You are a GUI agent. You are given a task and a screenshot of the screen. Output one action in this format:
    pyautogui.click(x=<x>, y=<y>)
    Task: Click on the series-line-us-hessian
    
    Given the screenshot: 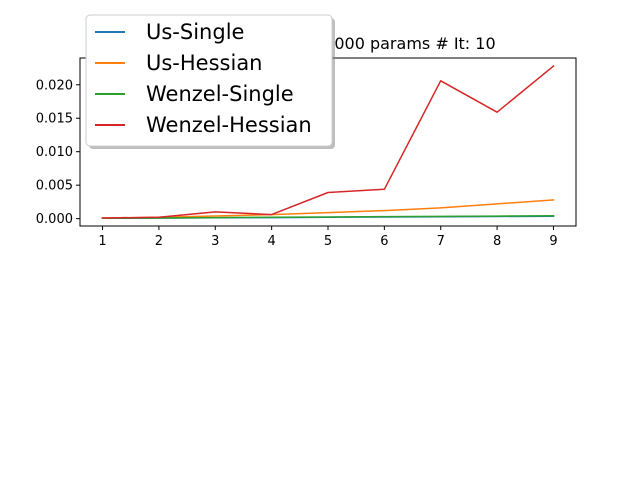 What is the action you would take?
    pyautogui.click(x=328, y=209)
    